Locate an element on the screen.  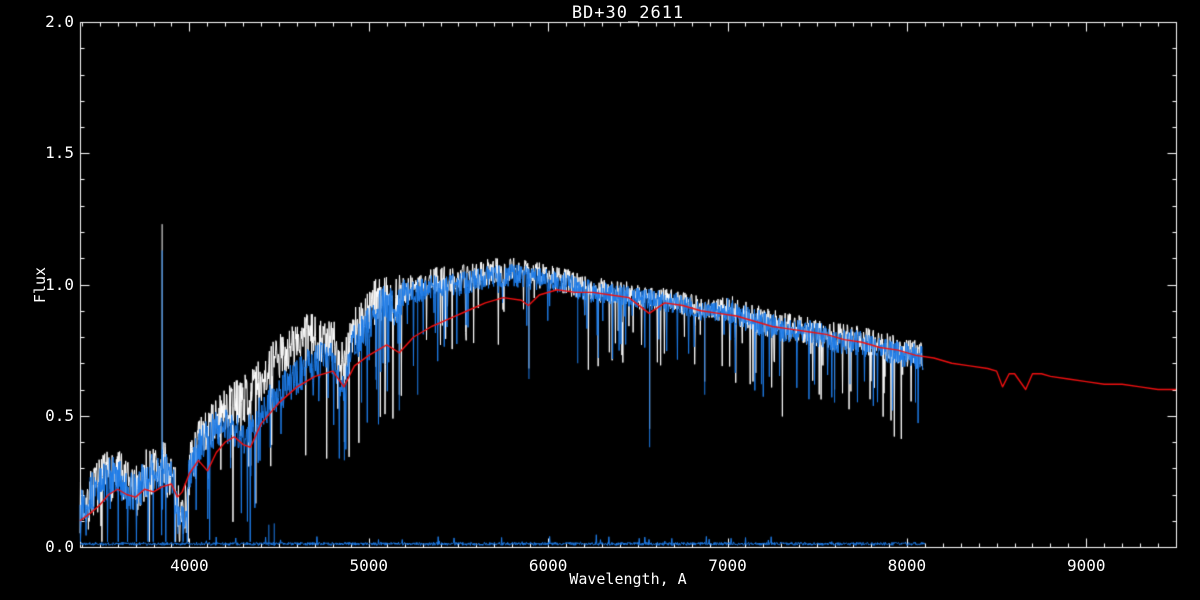
x-tick-label: 7000 is located at coordinates (727, 565).